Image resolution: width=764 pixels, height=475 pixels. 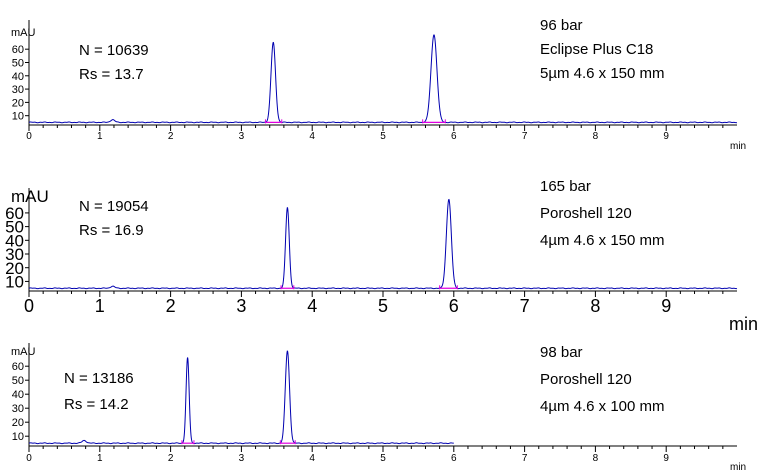 I want to click on pressure-label: 165 bar, so click(x=565, y=186).